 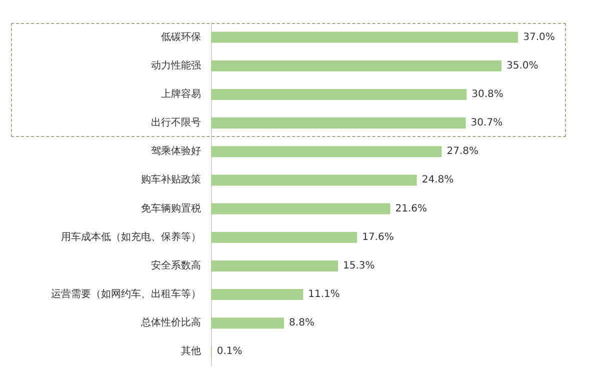 What do you see at coordinates (171, 208) in the screenshot?
I see `y-tick-label: 免车辆购置税` at bounding box center [171, 208].